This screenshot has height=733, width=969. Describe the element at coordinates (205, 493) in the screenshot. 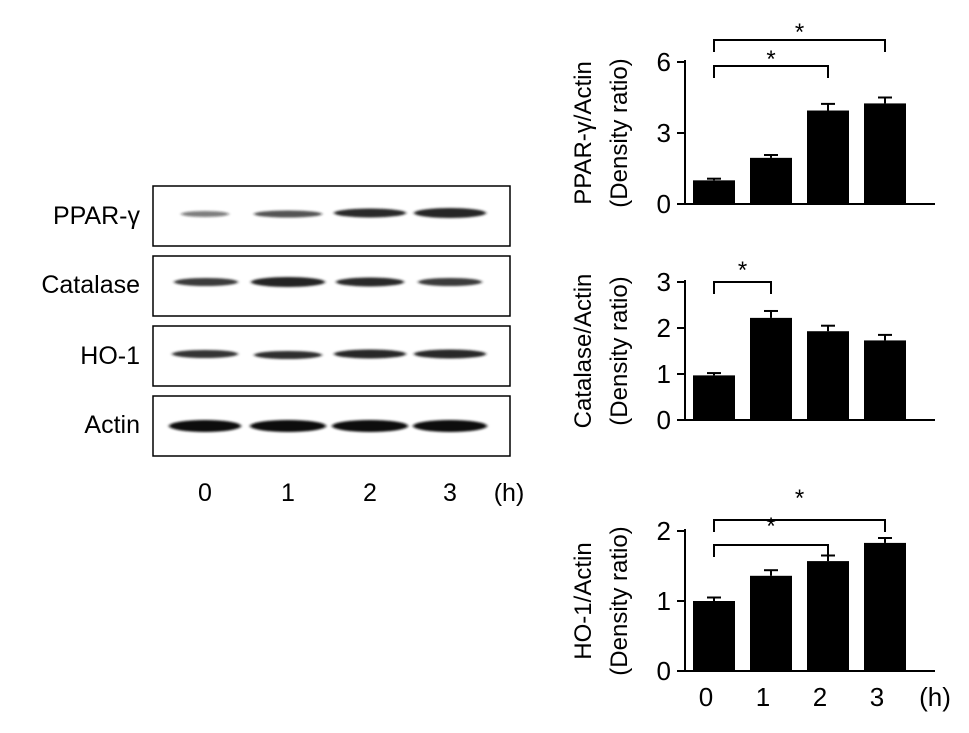

I see `blot-lane-label: 0` at that location.